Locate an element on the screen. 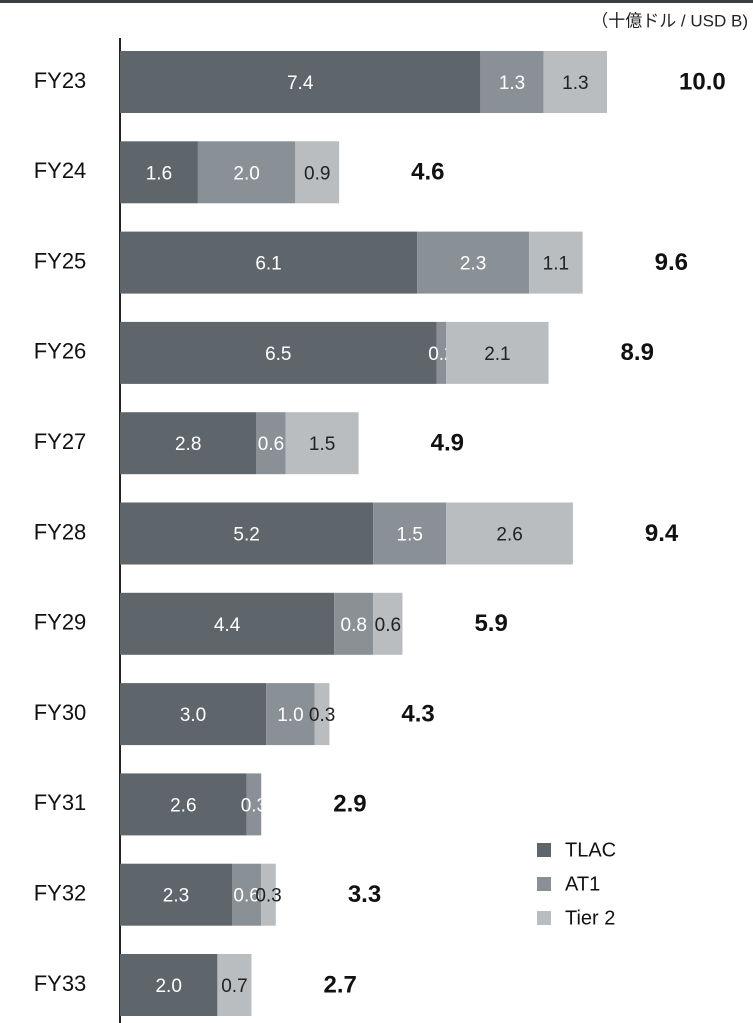 The width and height of the screenshot is (753, 1023). legend-label: TLAC is located at coordinates (590, 850).